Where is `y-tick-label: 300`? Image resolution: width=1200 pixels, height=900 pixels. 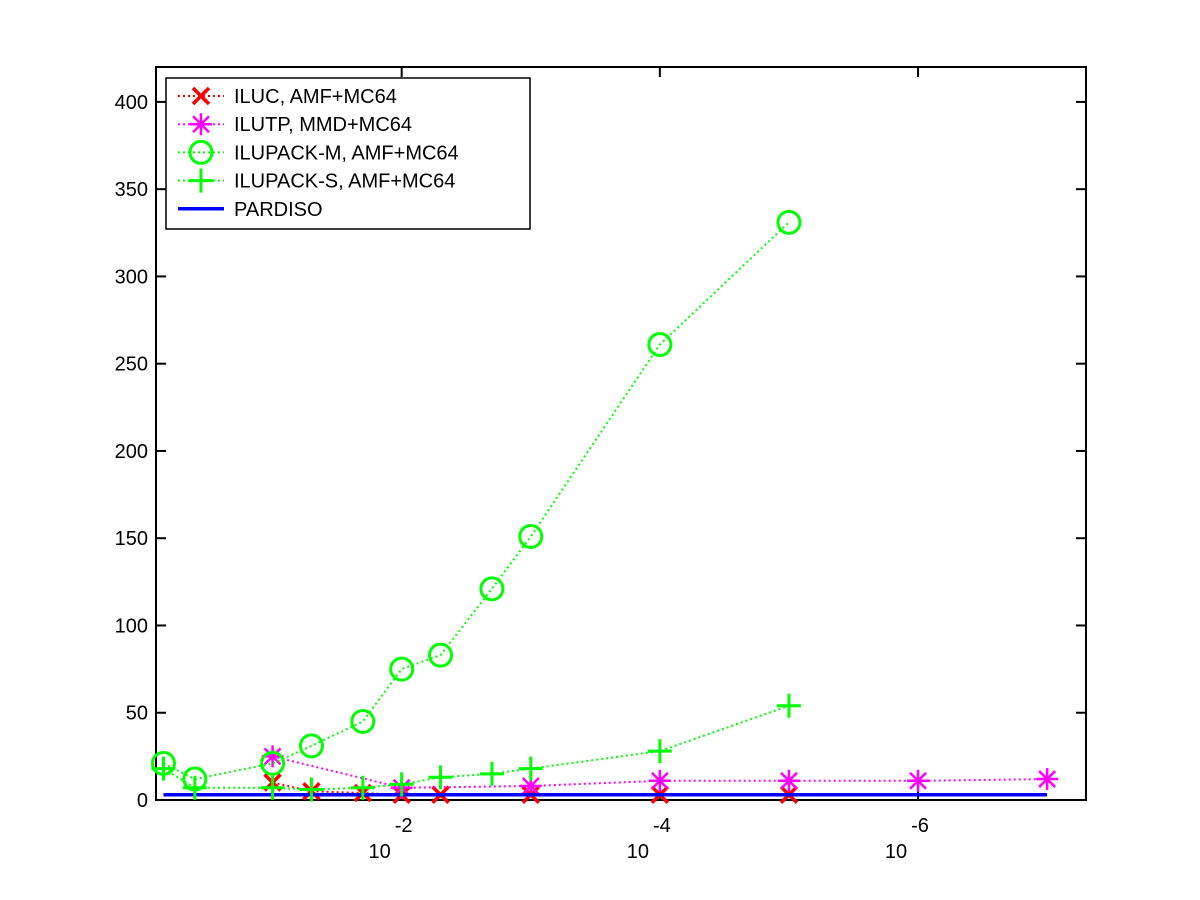
y-tick-label: 300 is located at coordinates (131, 277).